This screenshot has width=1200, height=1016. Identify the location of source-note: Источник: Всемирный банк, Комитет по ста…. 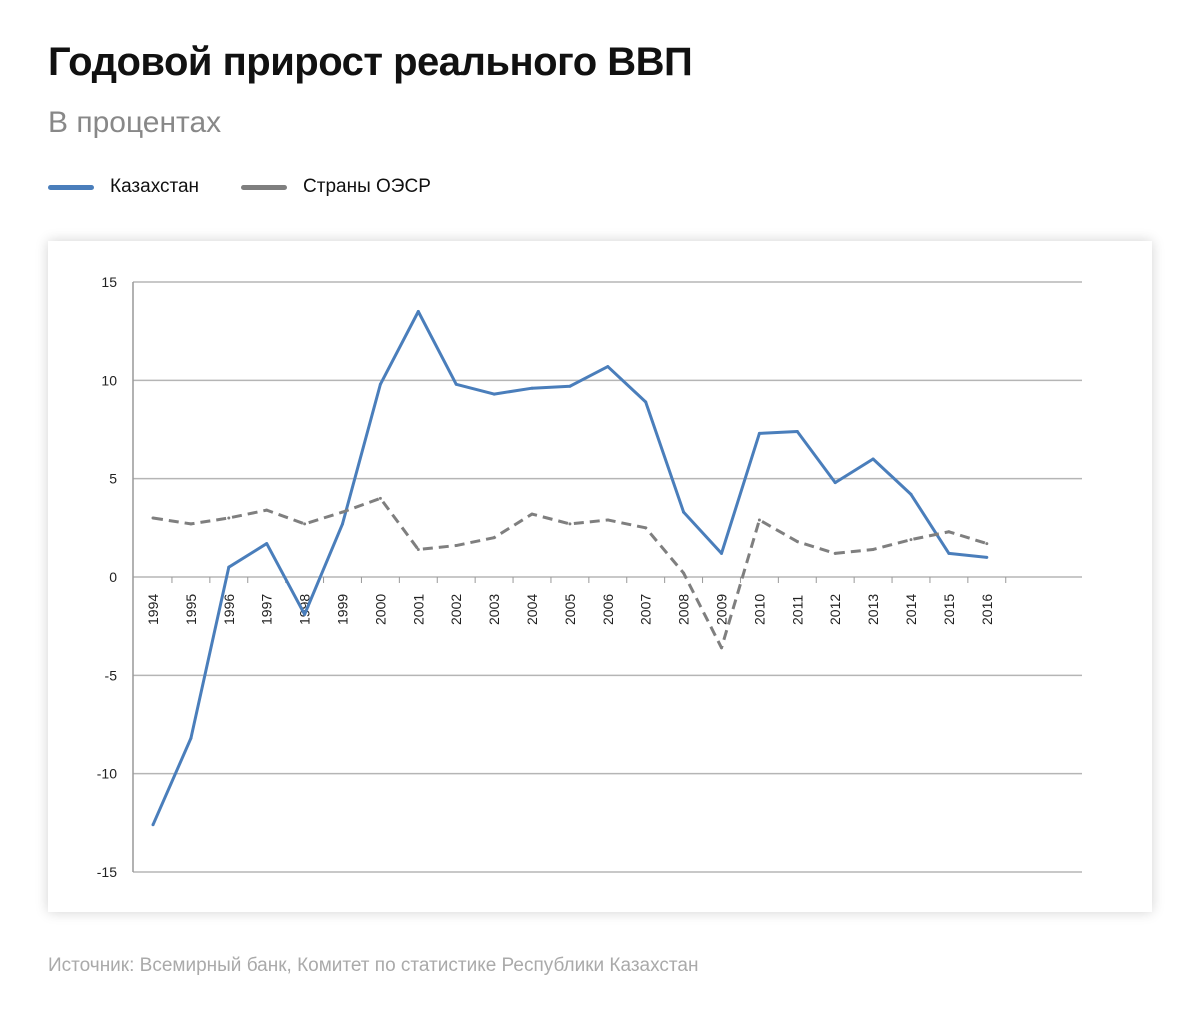
(373, 965).